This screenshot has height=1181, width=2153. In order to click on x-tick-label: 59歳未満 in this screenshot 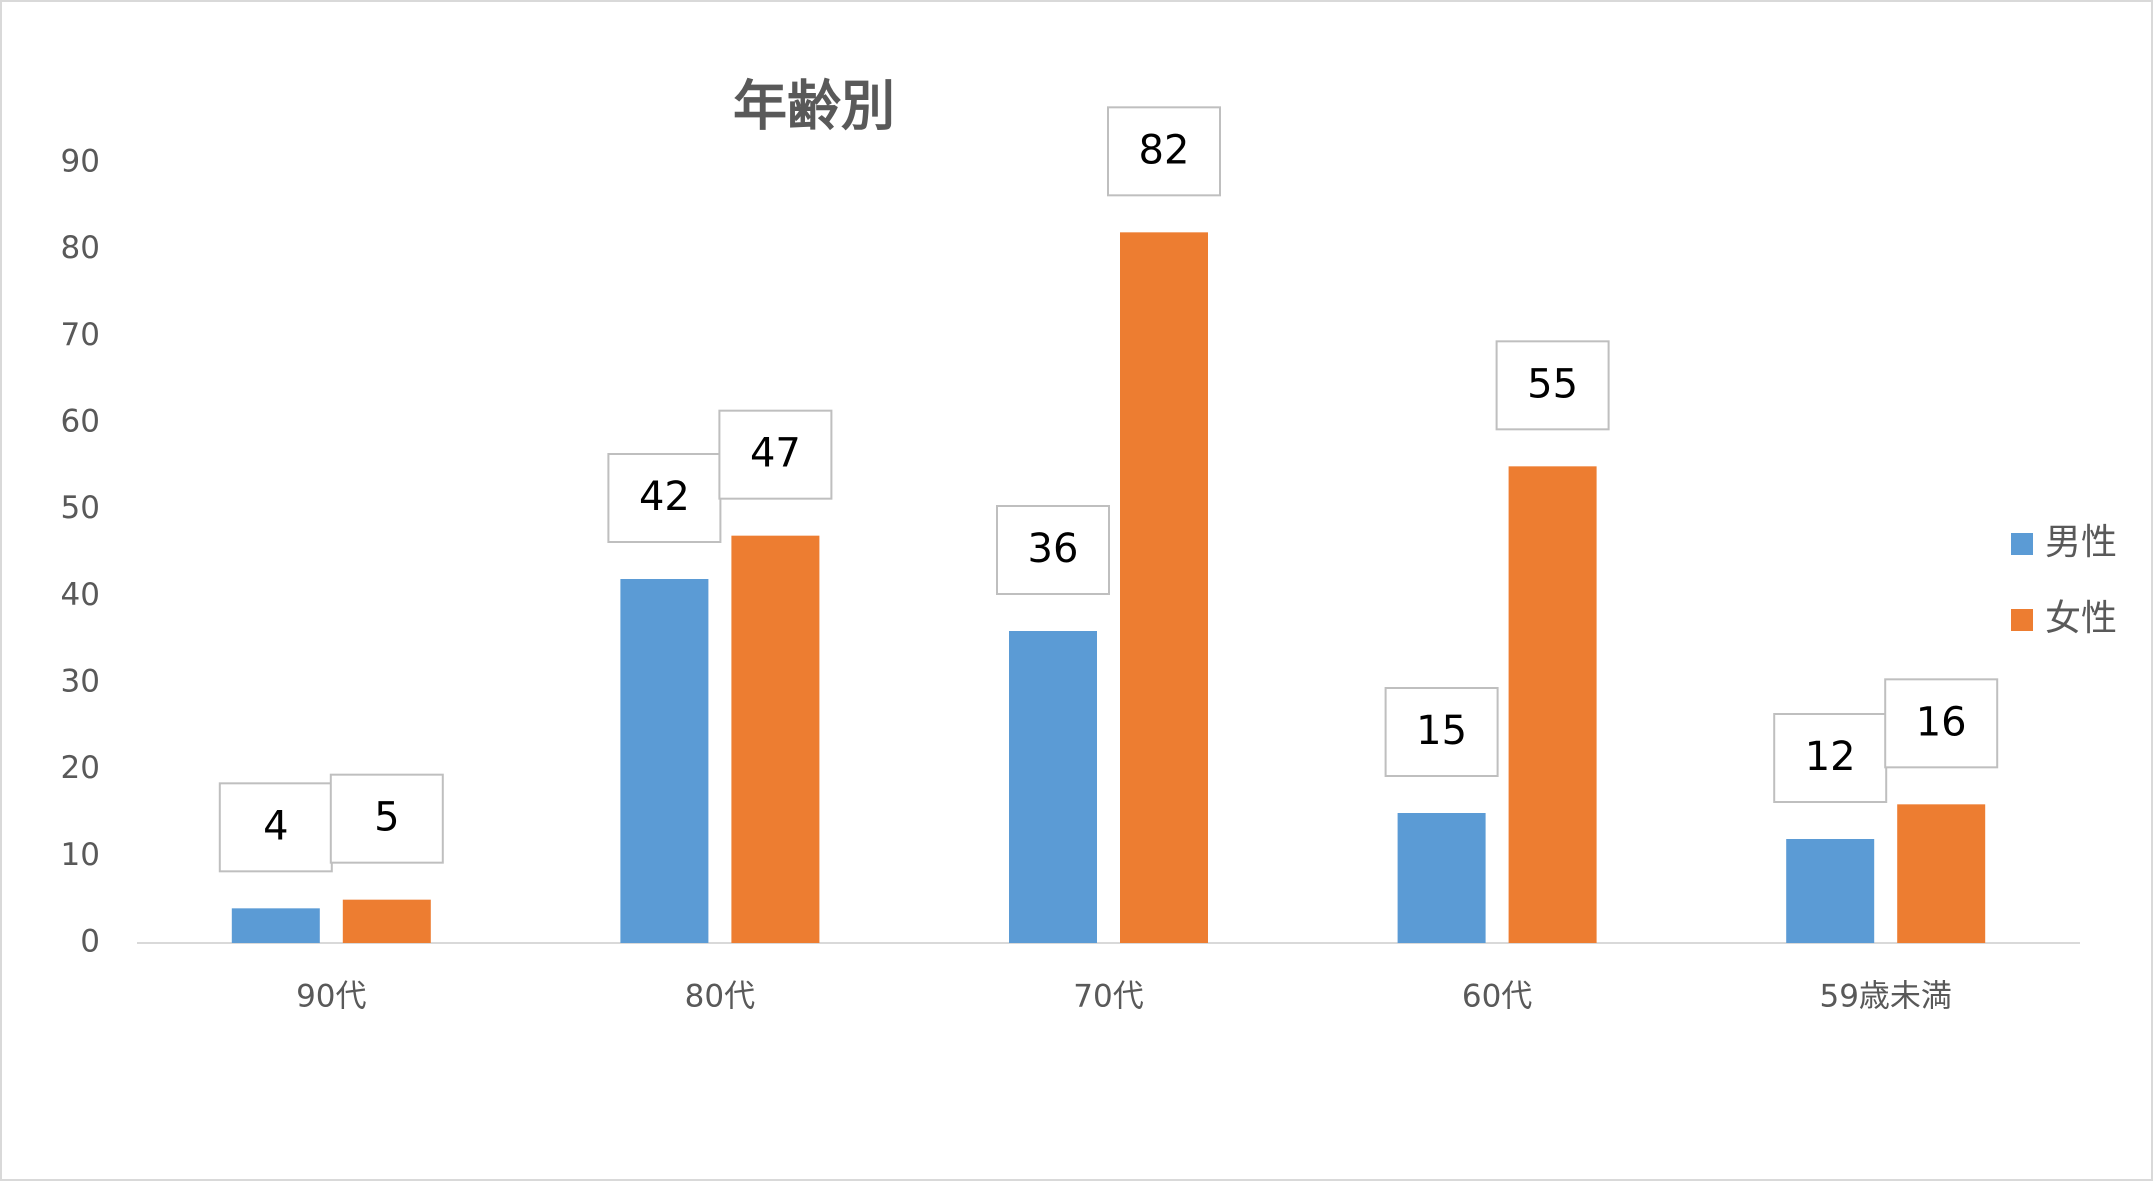, I will do `click(1885, 997)`.